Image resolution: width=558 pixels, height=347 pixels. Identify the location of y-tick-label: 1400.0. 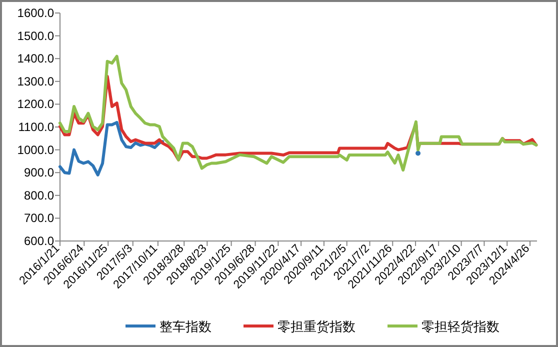
(35, 59).